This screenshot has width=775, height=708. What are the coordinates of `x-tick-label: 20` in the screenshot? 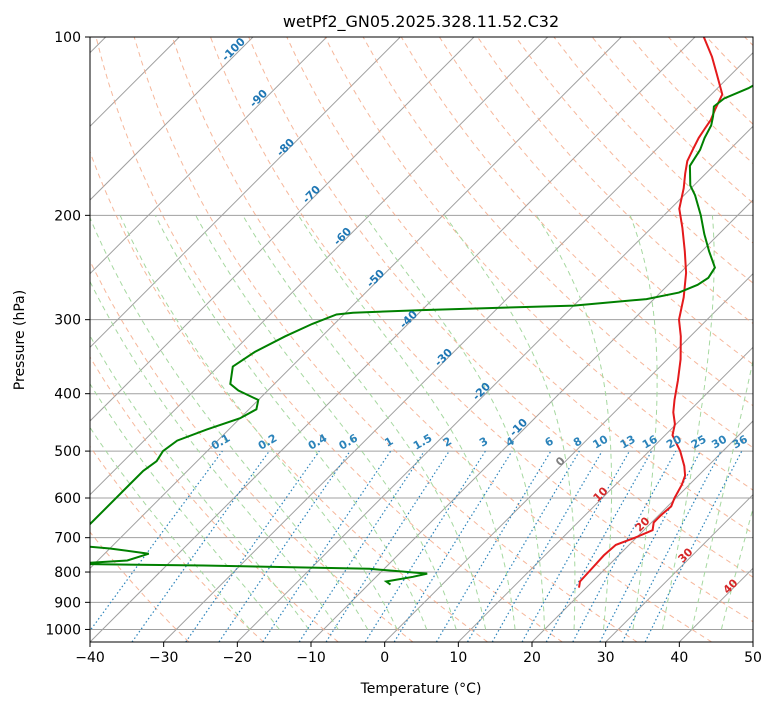 It's located at (532, 658).